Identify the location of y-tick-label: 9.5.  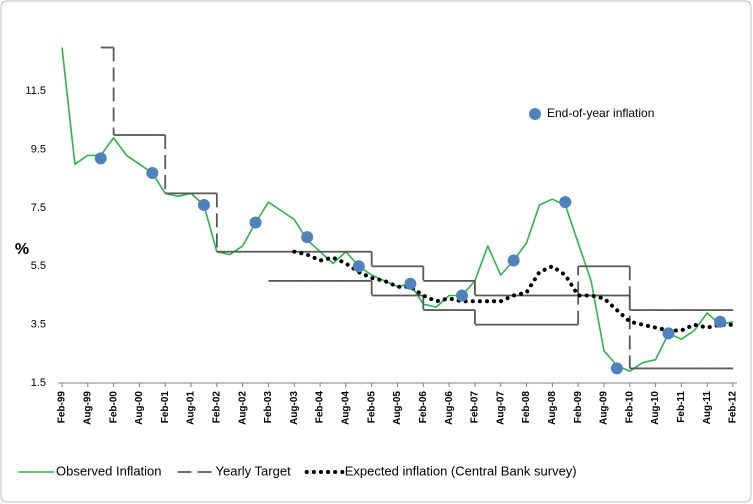
(38, 150).